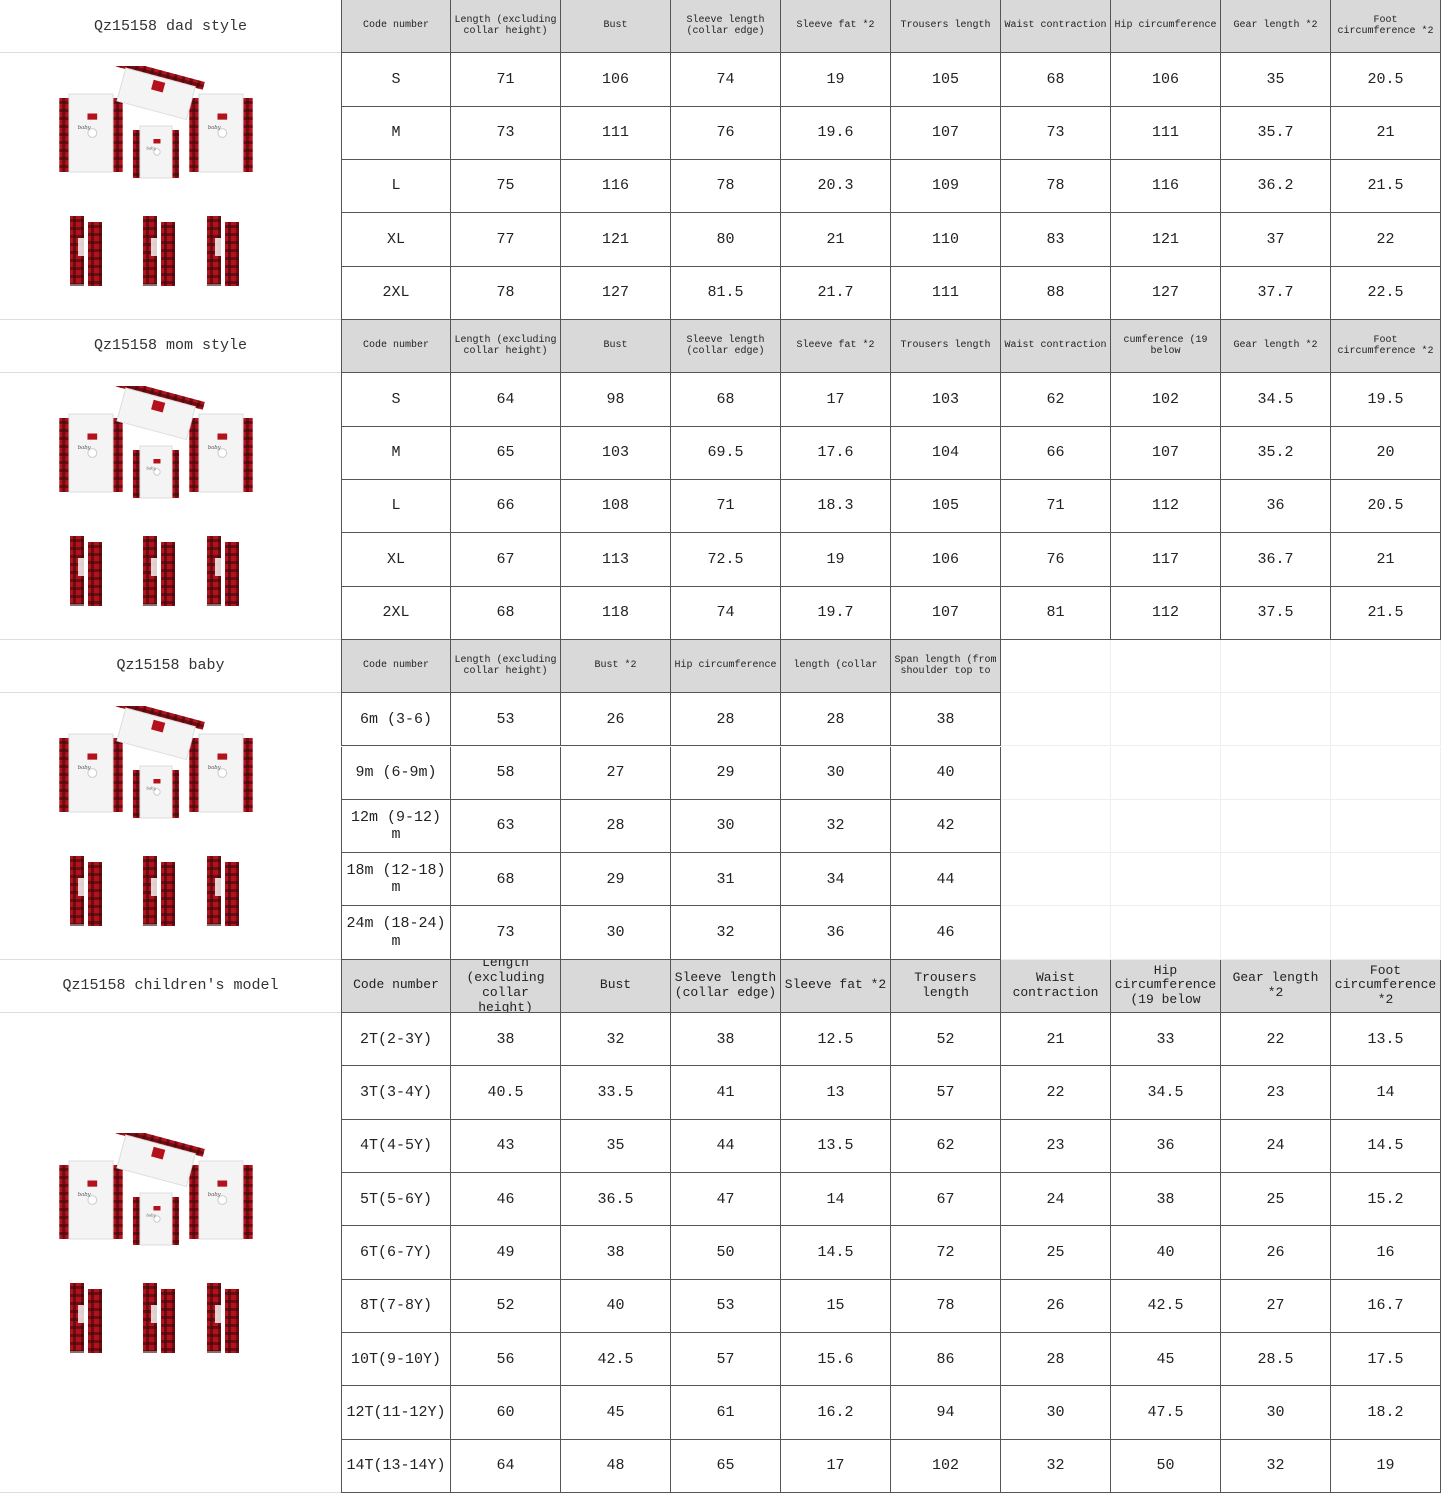 The width and height of the screenshot is (1445, 1493). Describe the element at coordinates (1276, 1146) in the screenshot. I see `measurement-cell: 24` at that location.